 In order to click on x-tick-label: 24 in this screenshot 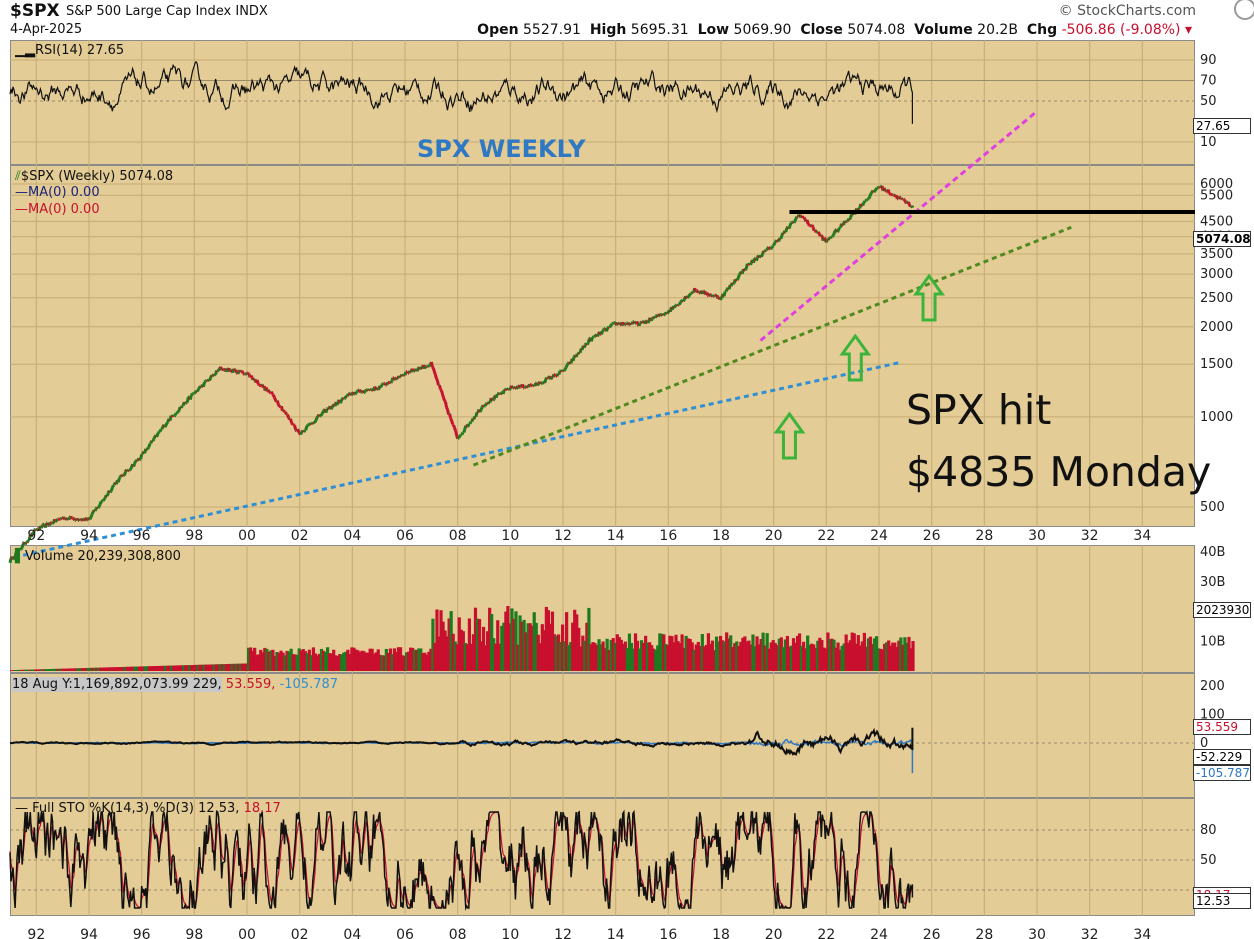, I will do `click(879, 933)`.